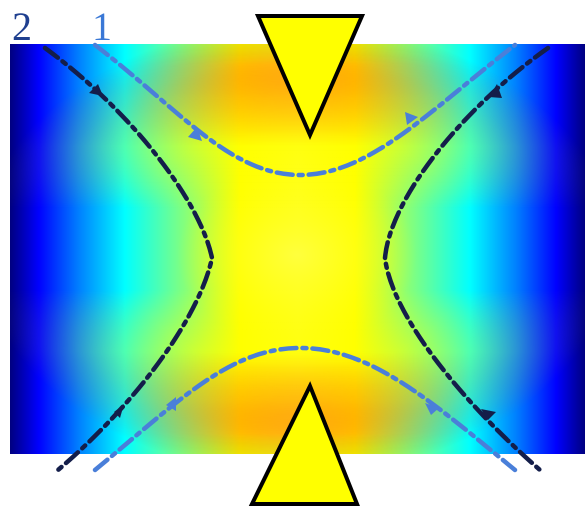 The image size is (585, 509). What do you see at coordinates (22, 26) in the screenshot?
I see `curve-label-2: 2` at bounding box center [22, 26].